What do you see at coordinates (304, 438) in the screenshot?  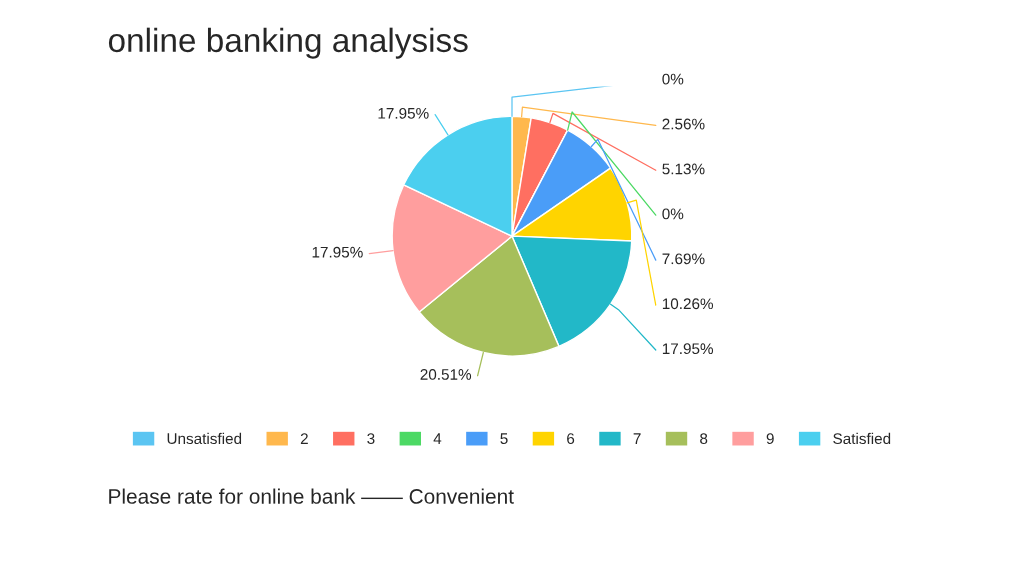 I see `legend-label: 2` at bounding box center [304, 438].